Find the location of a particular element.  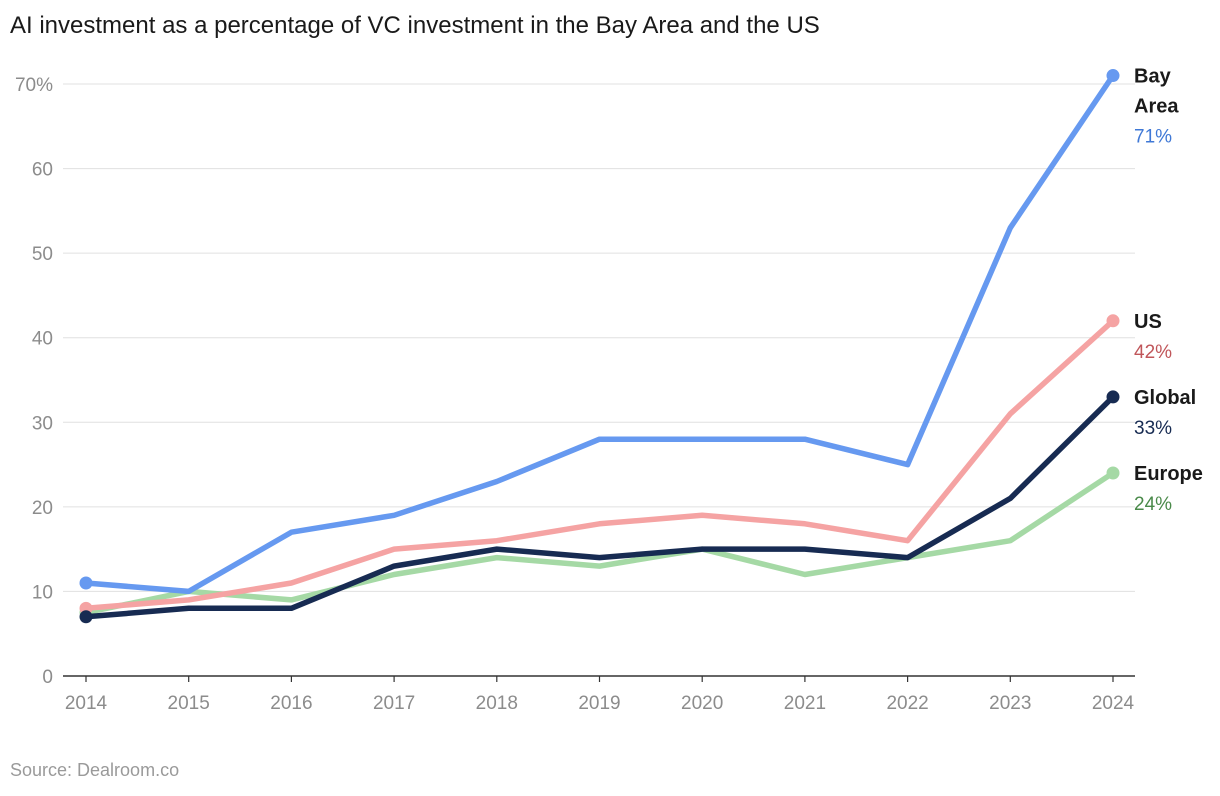

y-tick-label: 60 is located at coordinates (42, 170).